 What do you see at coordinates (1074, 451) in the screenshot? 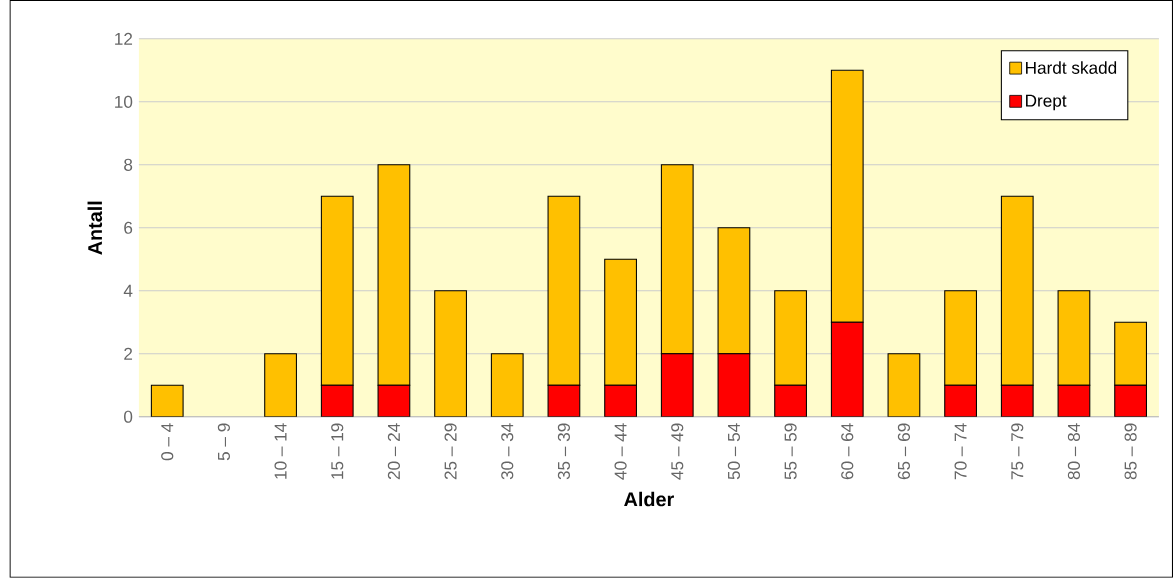
I see `x-tick-label: 80 – 84` at bounding box center [1074, 451].